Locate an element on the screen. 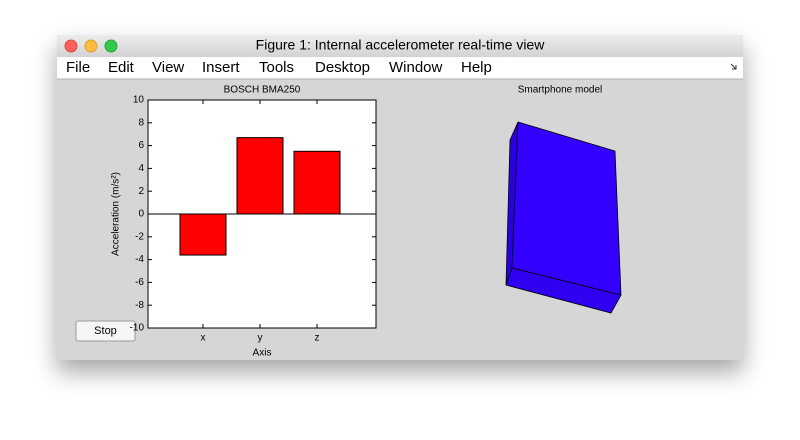  dock-icon is located at coordinates (733, 66).